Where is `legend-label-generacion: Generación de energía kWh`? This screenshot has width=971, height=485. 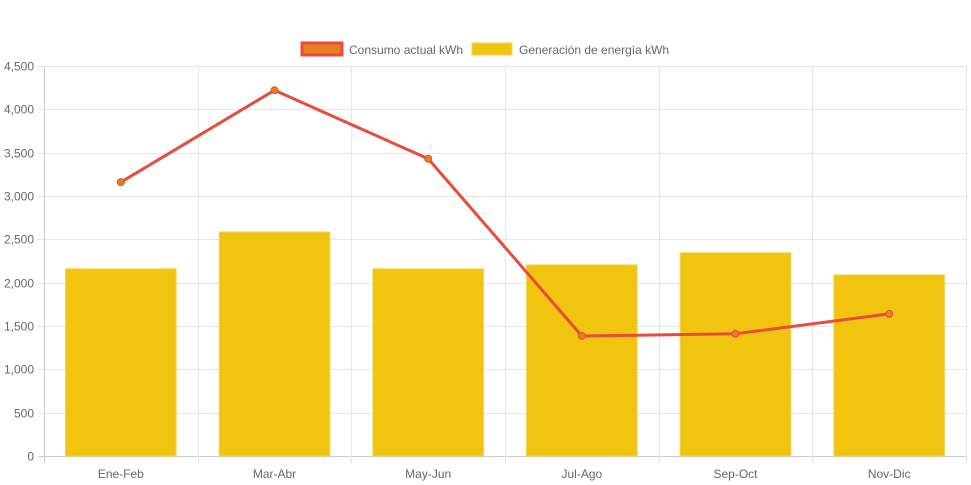
legend-label-generacion: Generación de energía kWh is located at coordinates (594, 50).